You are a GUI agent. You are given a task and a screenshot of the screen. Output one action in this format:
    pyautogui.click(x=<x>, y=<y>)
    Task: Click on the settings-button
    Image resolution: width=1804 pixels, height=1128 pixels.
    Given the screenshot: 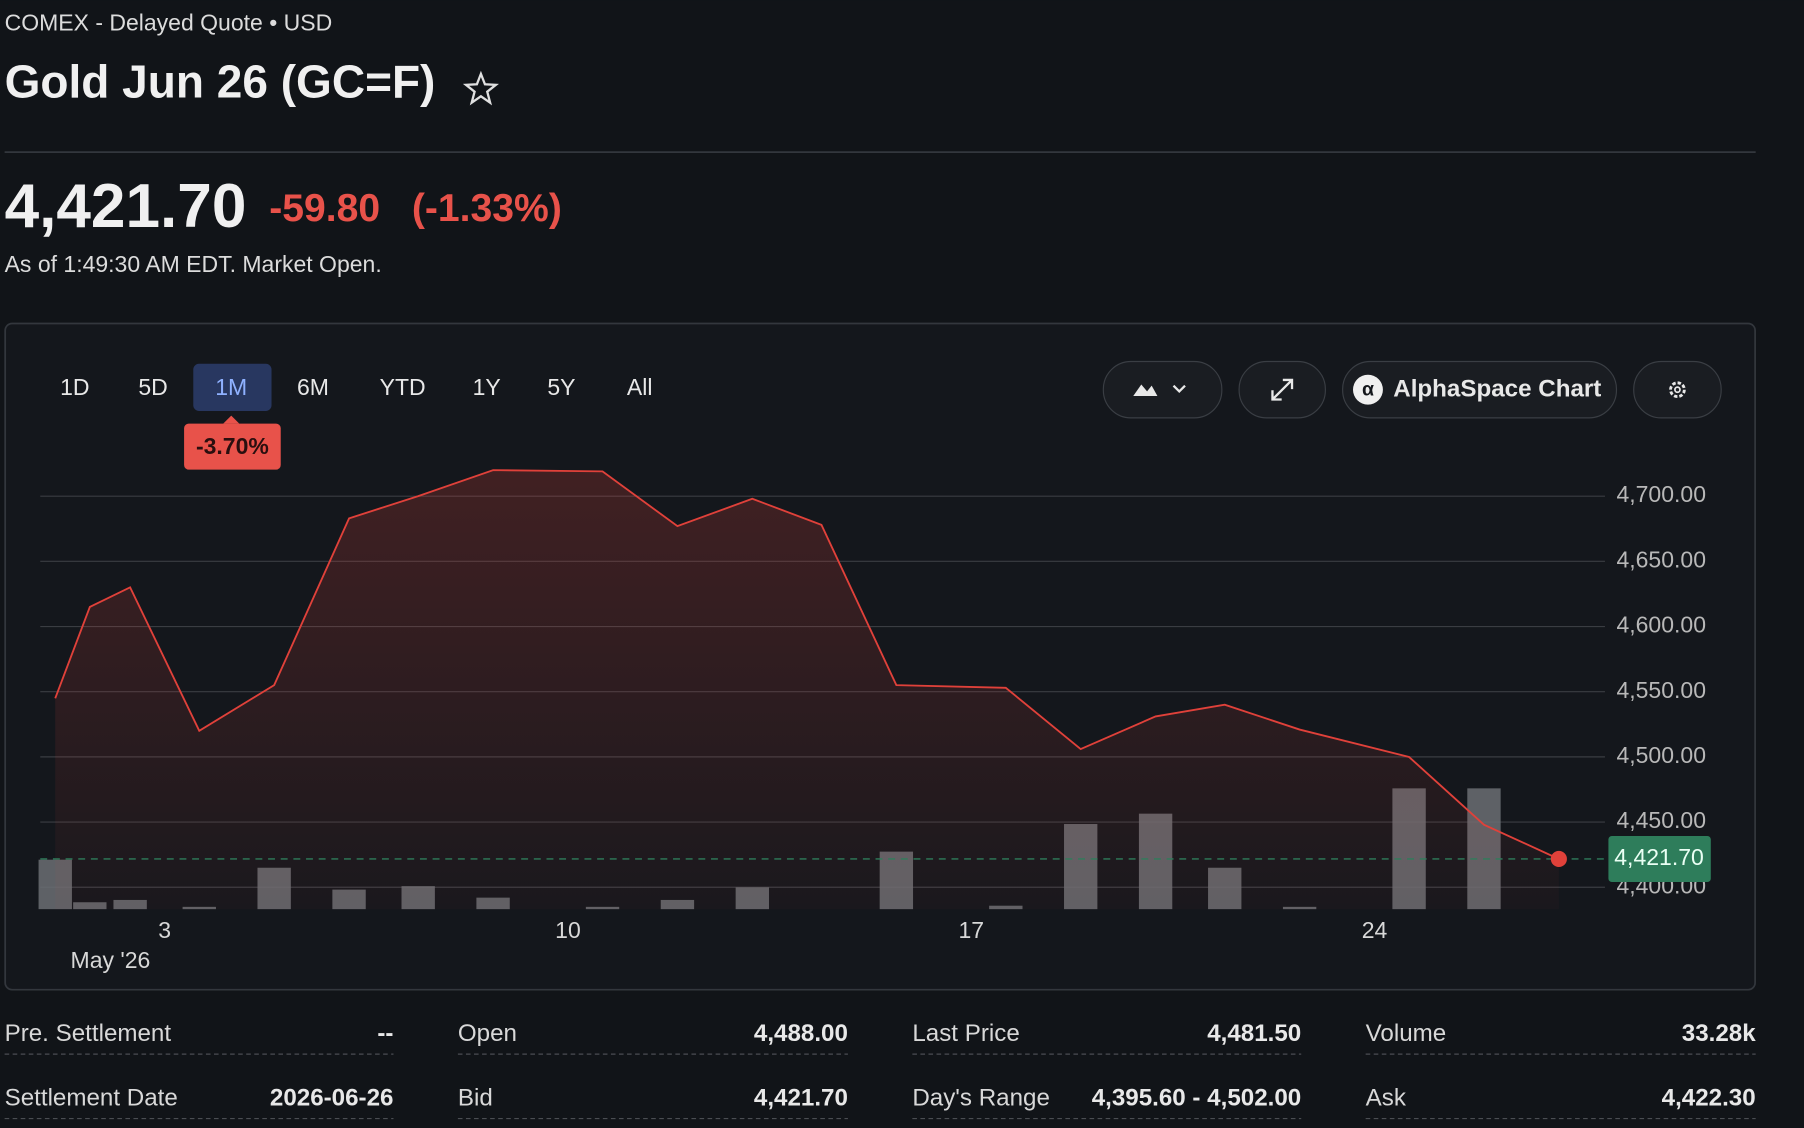 What is the action you would take?
    pyautogui.click(x=1677, y=389)
    